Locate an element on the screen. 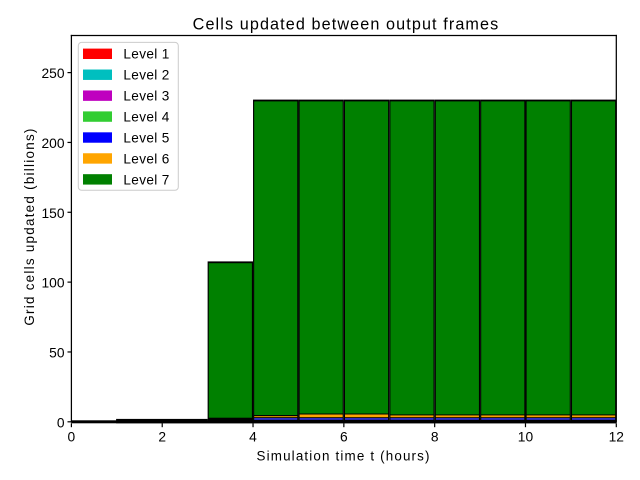 The height and width of the screenshot is (480, 640). svg-text: 2 is located at coordinates (162, 437).